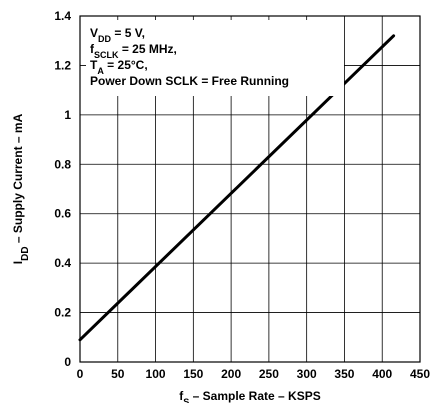 This screenshot has width=439, height=403. I want to click on x-tick-label: 300, so click(307, 374).